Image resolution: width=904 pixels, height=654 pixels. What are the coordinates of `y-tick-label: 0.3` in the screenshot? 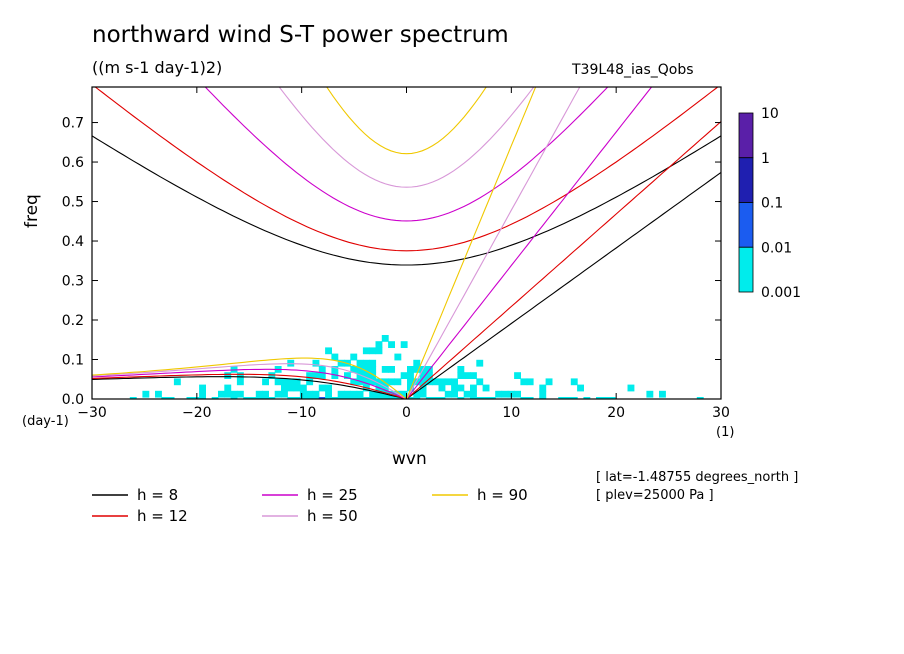 It's located at (73, 282).